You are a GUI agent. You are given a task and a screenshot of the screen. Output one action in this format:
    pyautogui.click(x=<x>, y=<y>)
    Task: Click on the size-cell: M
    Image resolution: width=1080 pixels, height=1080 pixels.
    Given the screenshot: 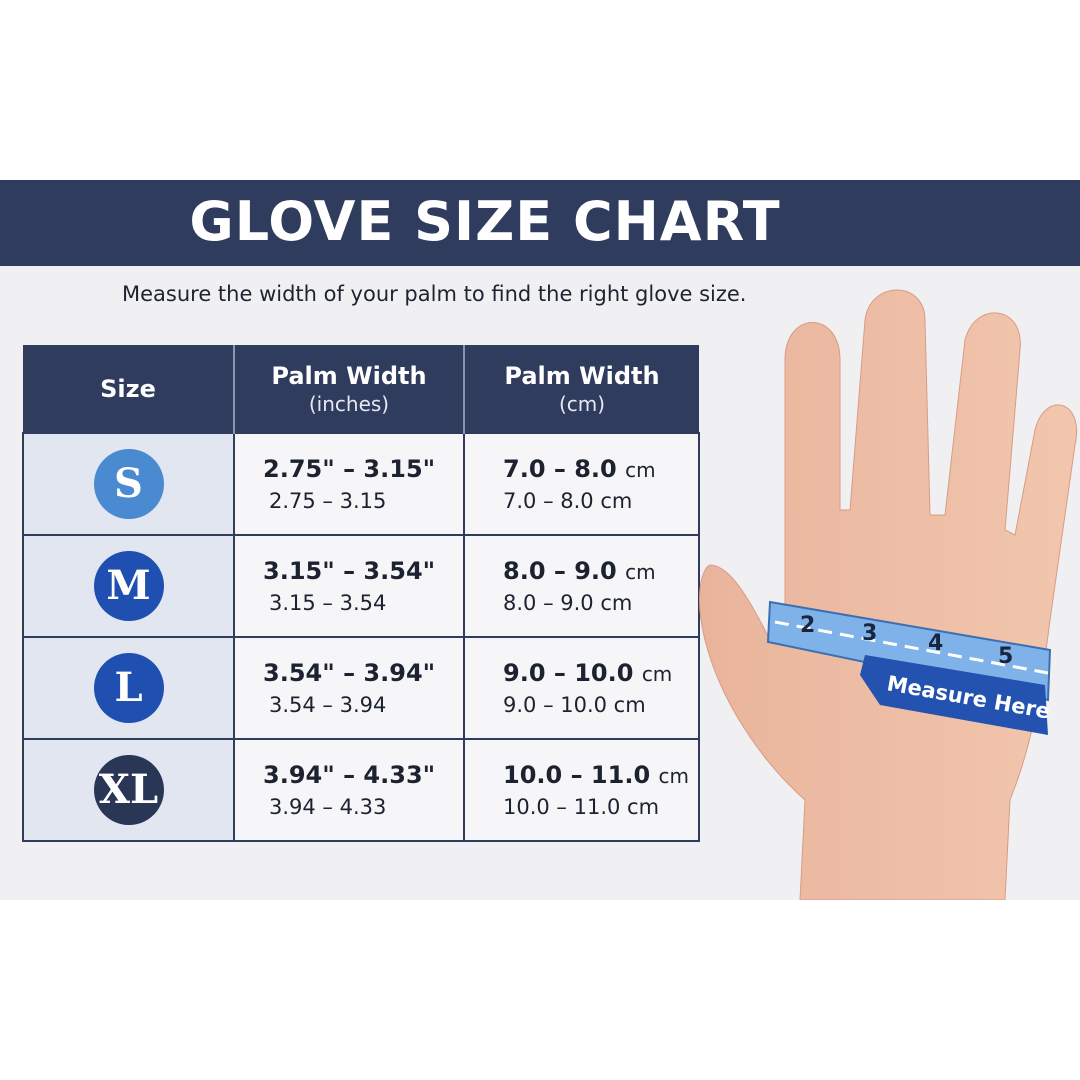 What is the action you would take?
    pyautogui.click(x=128, y=586)
    